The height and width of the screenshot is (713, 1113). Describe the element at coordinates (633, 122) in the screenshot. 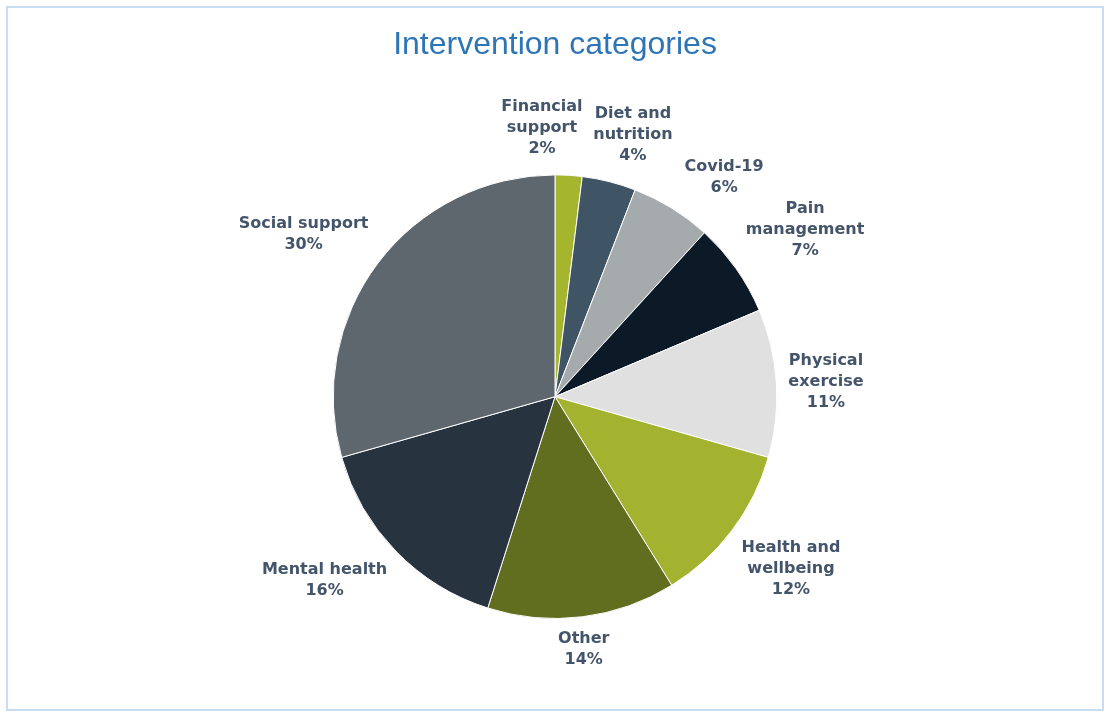

I see `slice-label: Diet and nutrition` at that location.